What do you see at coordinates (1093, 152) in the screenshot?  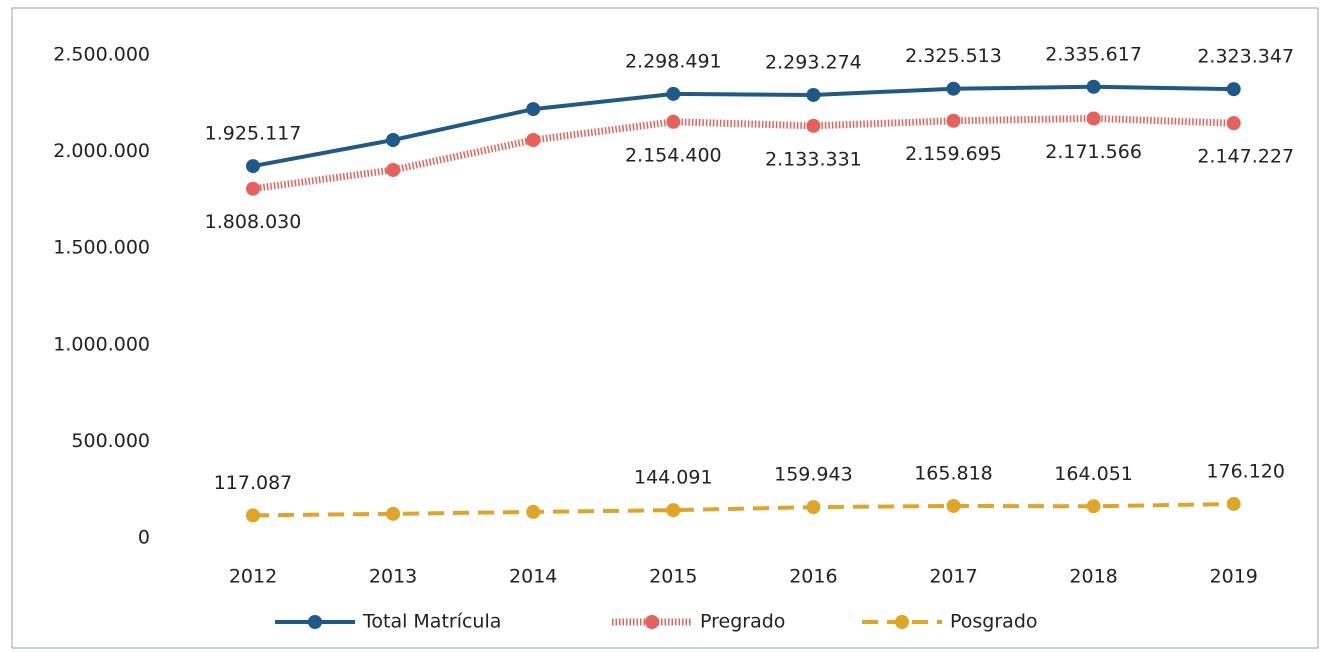 I see `data-label: 2.171.566` at bounding box center [1093, 152].